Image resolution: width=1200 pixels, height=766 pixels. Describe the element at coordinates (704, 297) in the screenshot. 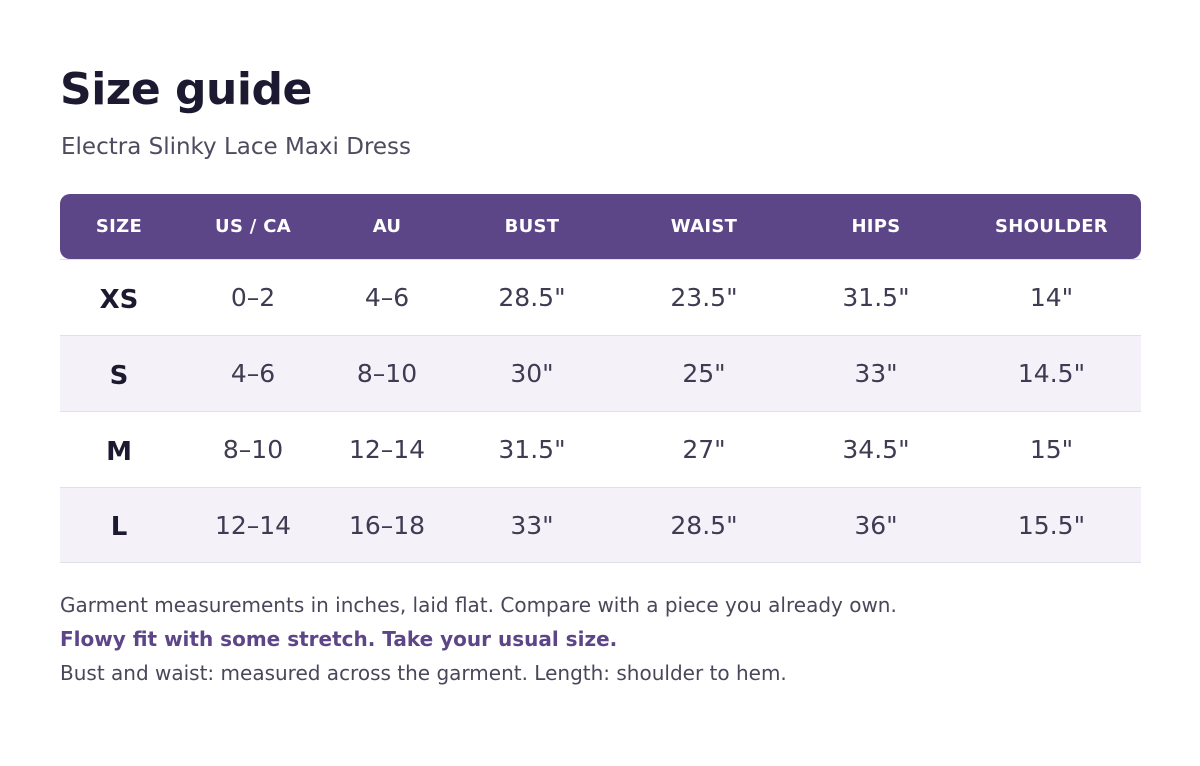

I see `waist-cell: 23.5"` at that location.